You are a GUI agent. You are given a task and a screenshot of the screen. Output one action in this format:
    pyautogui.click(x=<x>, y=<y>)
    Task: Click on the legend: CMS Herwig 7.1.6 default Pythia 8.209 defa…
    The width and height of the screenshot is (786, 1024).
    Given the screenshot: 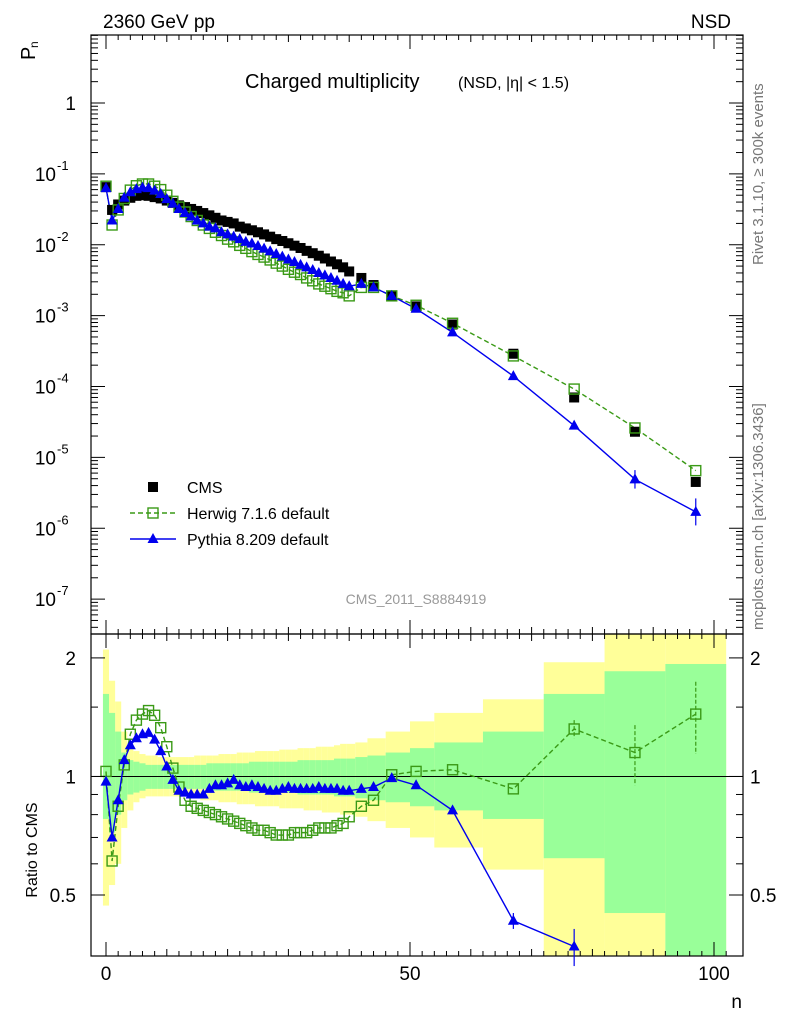 What is the action you would take?
    pyautogui.click(x=230, y=514)
    